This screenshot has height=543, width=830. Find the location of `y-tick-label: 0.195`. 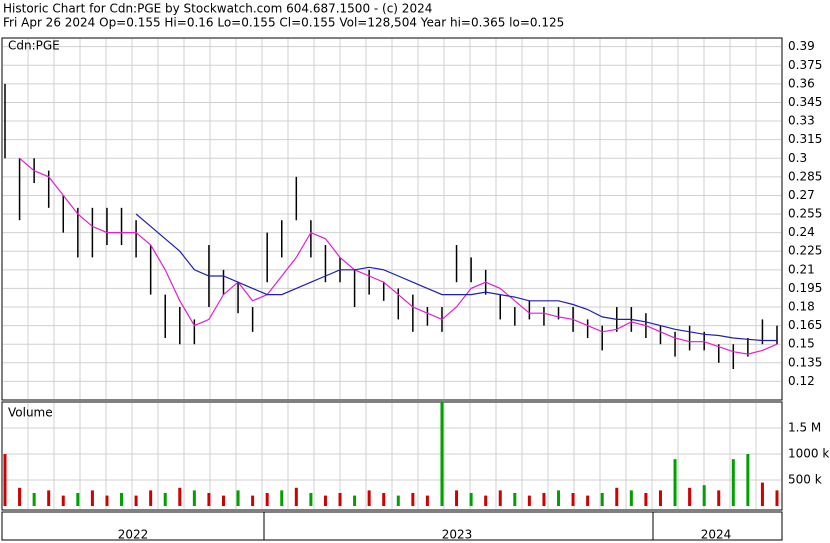

y-tick-label: 0.195 is located at coordinates (805, 288).